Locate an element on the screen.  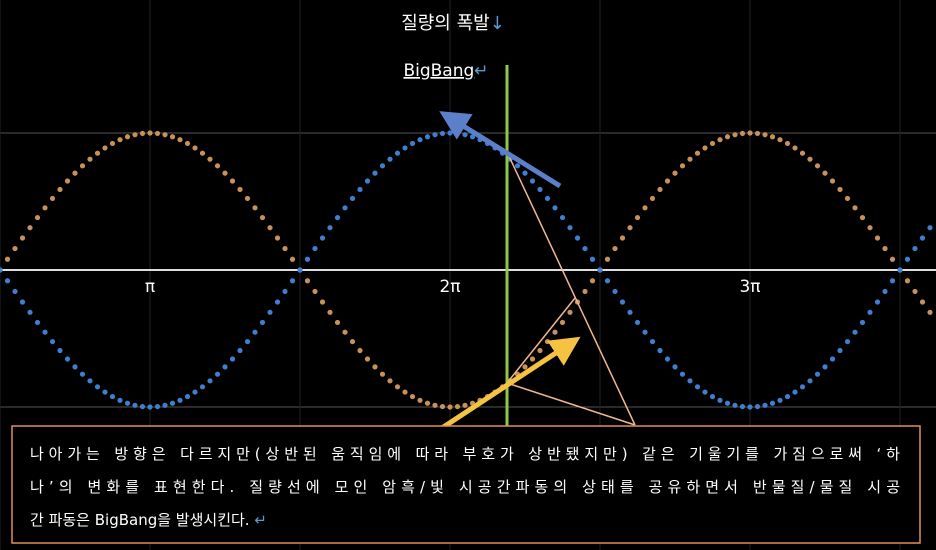
caption-mark: ↵ is located at coordinates (260, 520).